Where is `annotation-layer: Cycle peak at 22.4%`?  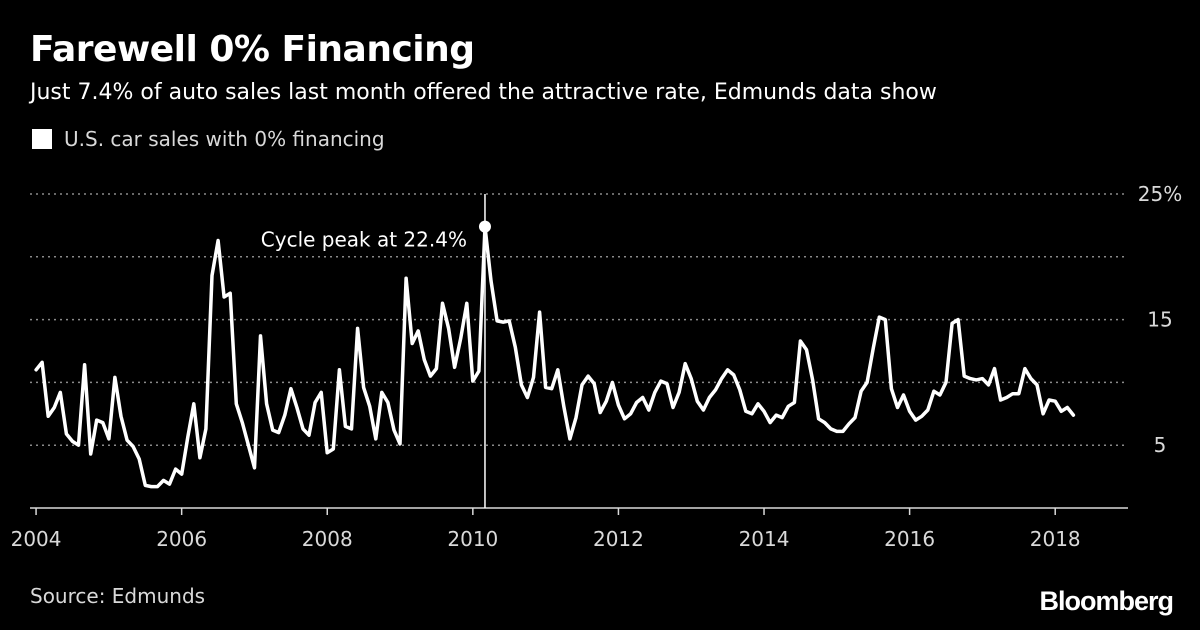 annotation-layer: Cycle peak at 22.4% is located at coordinates (376, 351).